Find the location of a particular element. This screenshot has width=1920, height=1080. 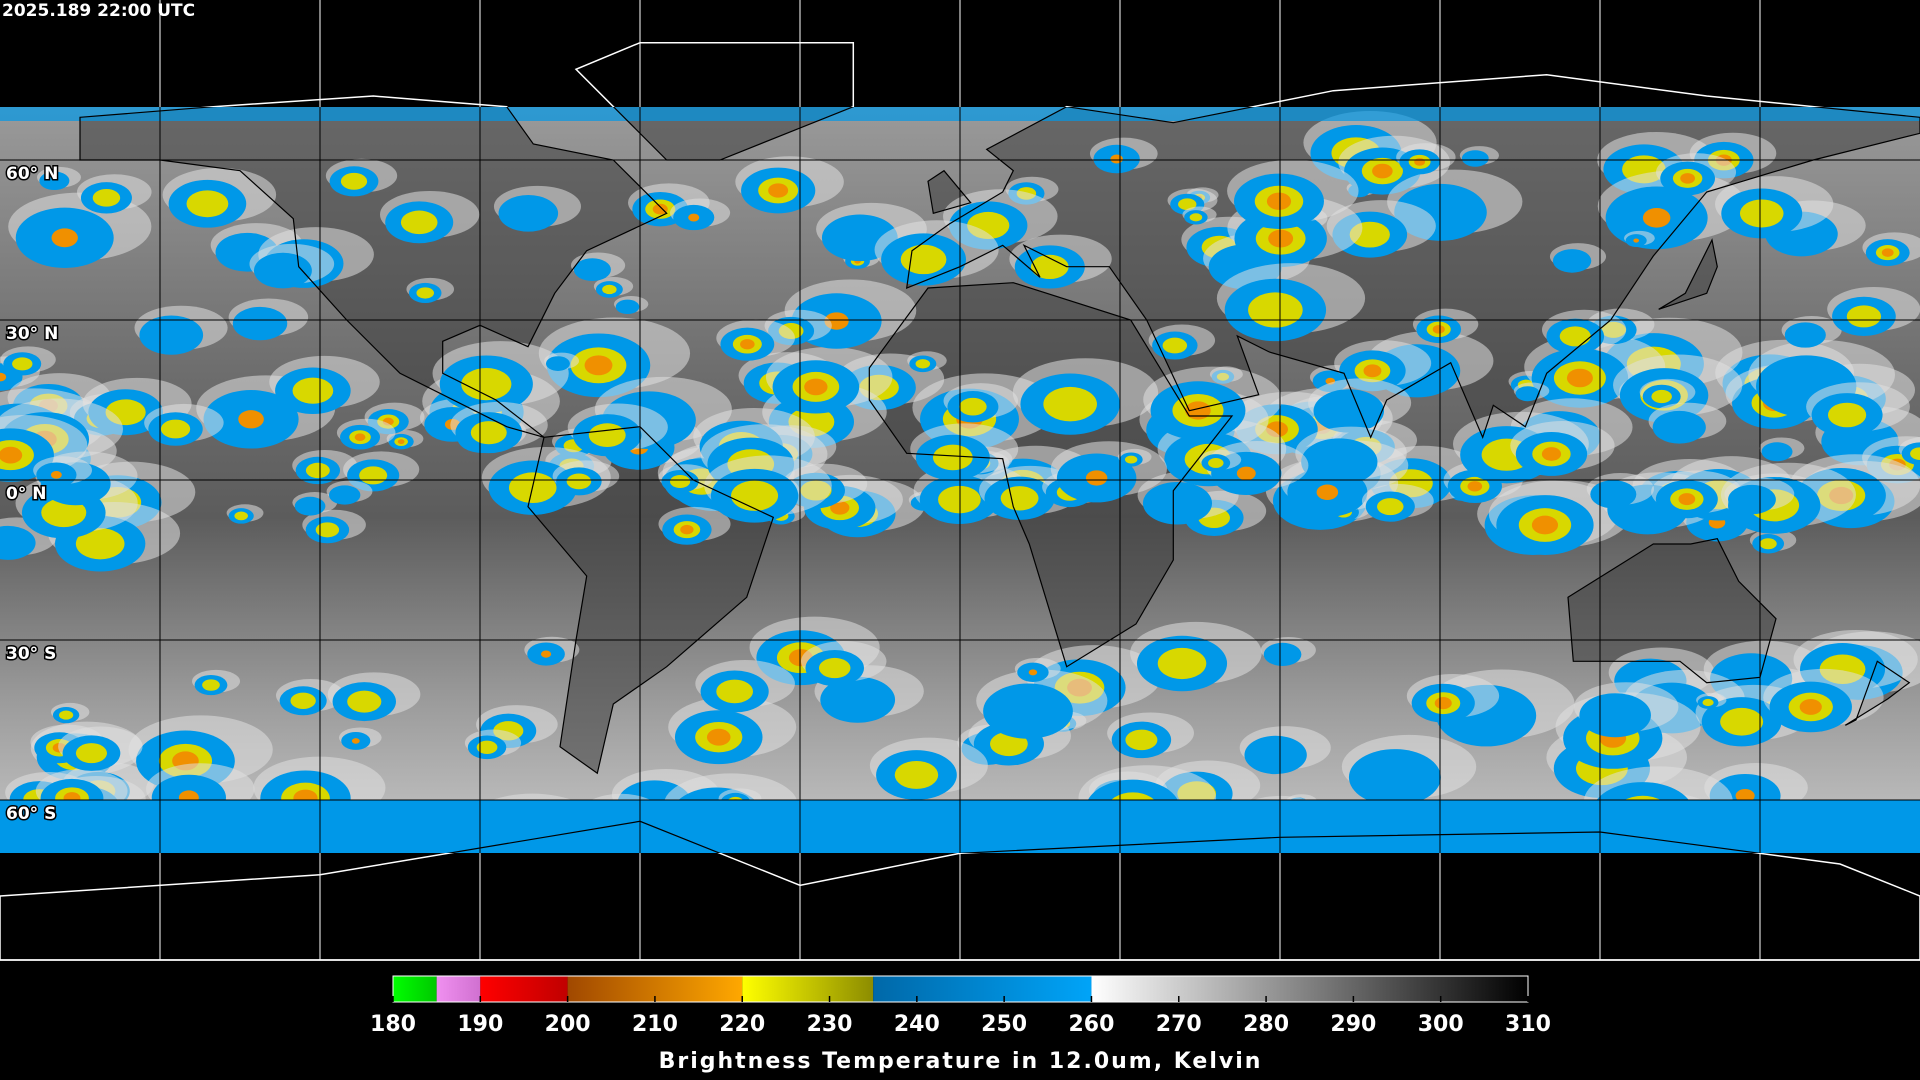

colorbar-tick-label: 240 is located at coordinates (917, 1024).